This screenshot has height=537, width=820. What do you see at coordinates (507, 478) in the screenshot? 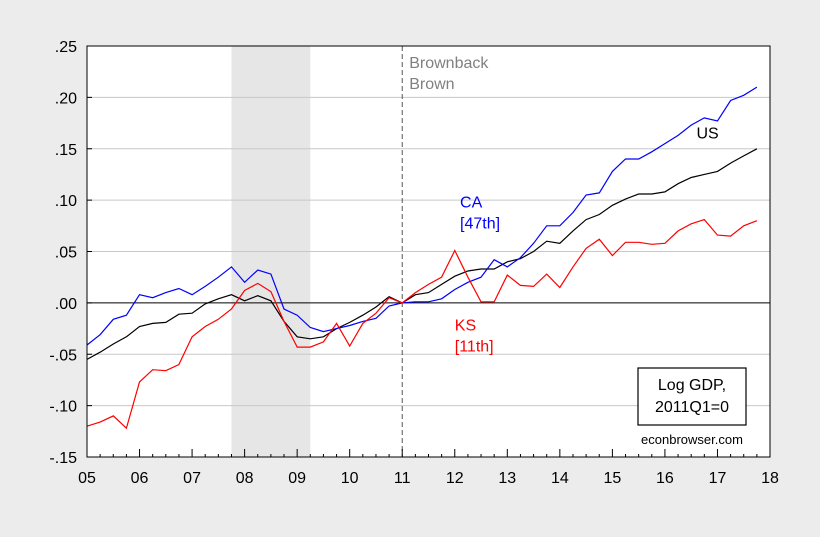
I see `x-tick-label: 13` at bounding box center [507, 478].